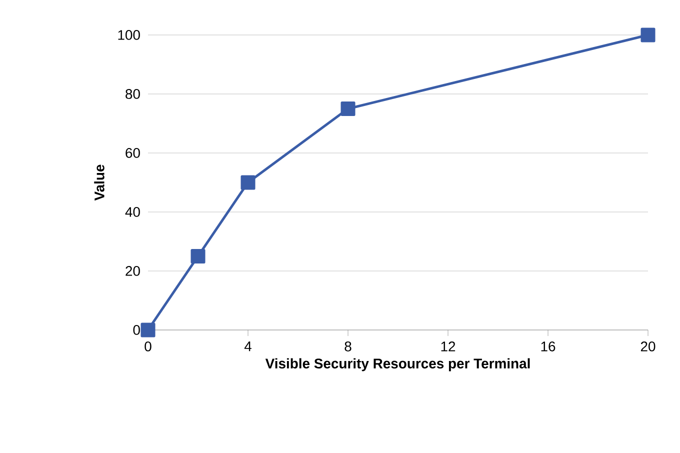  Describe the element at coordinates (133, 94) in the screenshot. I see `y-tick-label: 80` at that location.